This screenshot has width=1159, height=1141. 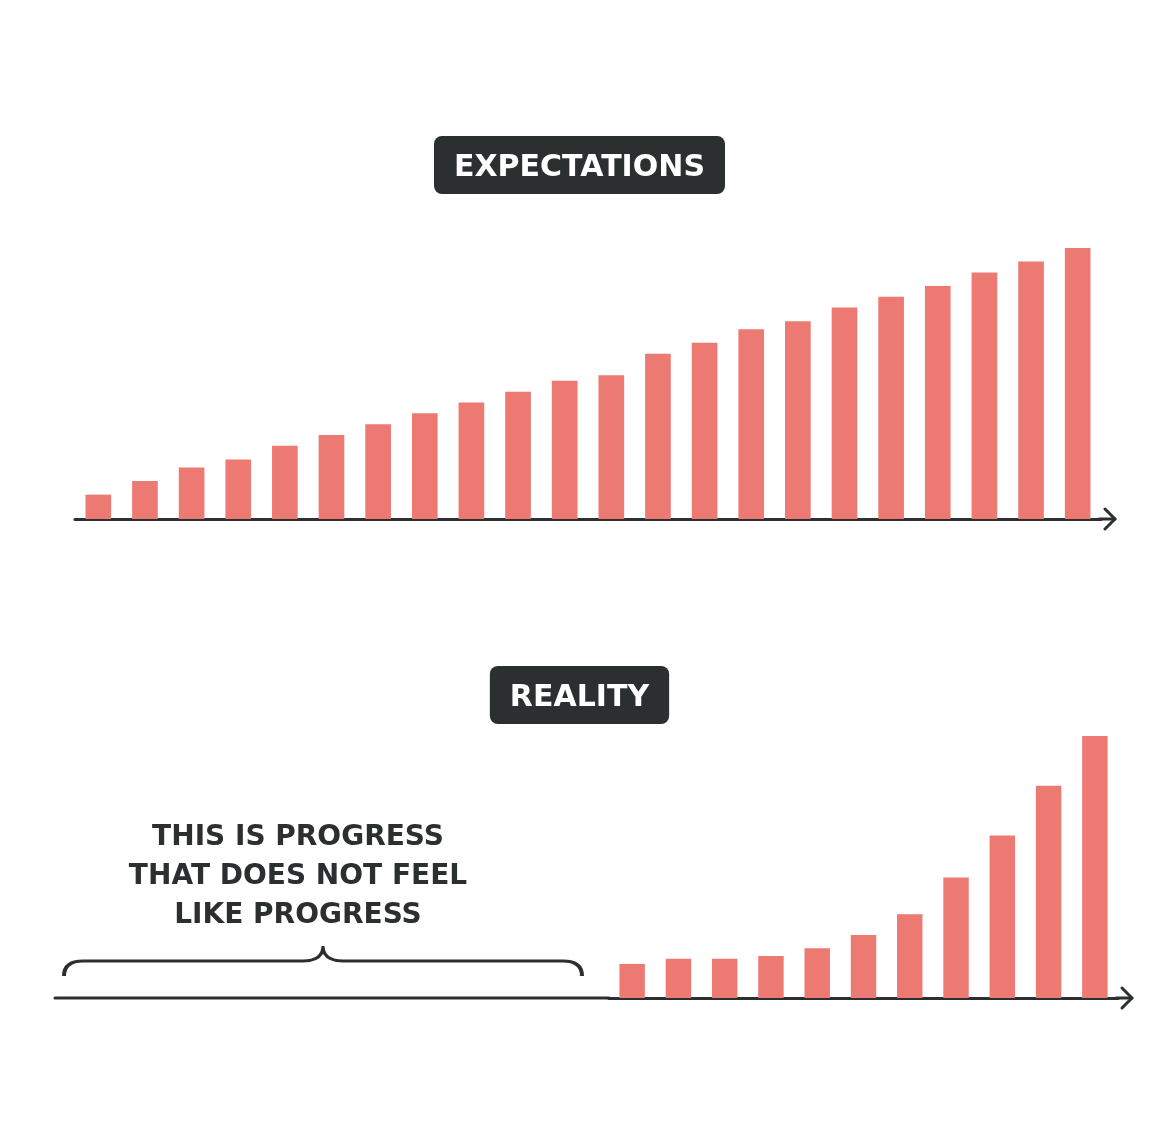 What do you see at coordinates (579, 165) in the screenshot?
I see `chart-title: EXPECTATIONS` at bounding box center [579, 165].